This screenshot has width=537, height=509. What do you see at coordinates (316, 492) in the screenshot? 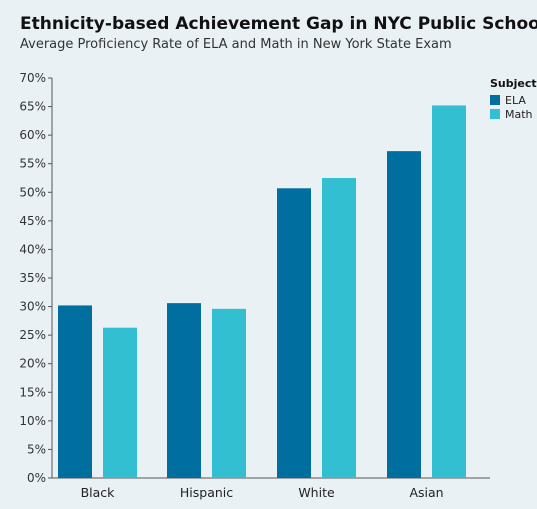
I see `x-category-label: White` at bounding box center [316, 492].